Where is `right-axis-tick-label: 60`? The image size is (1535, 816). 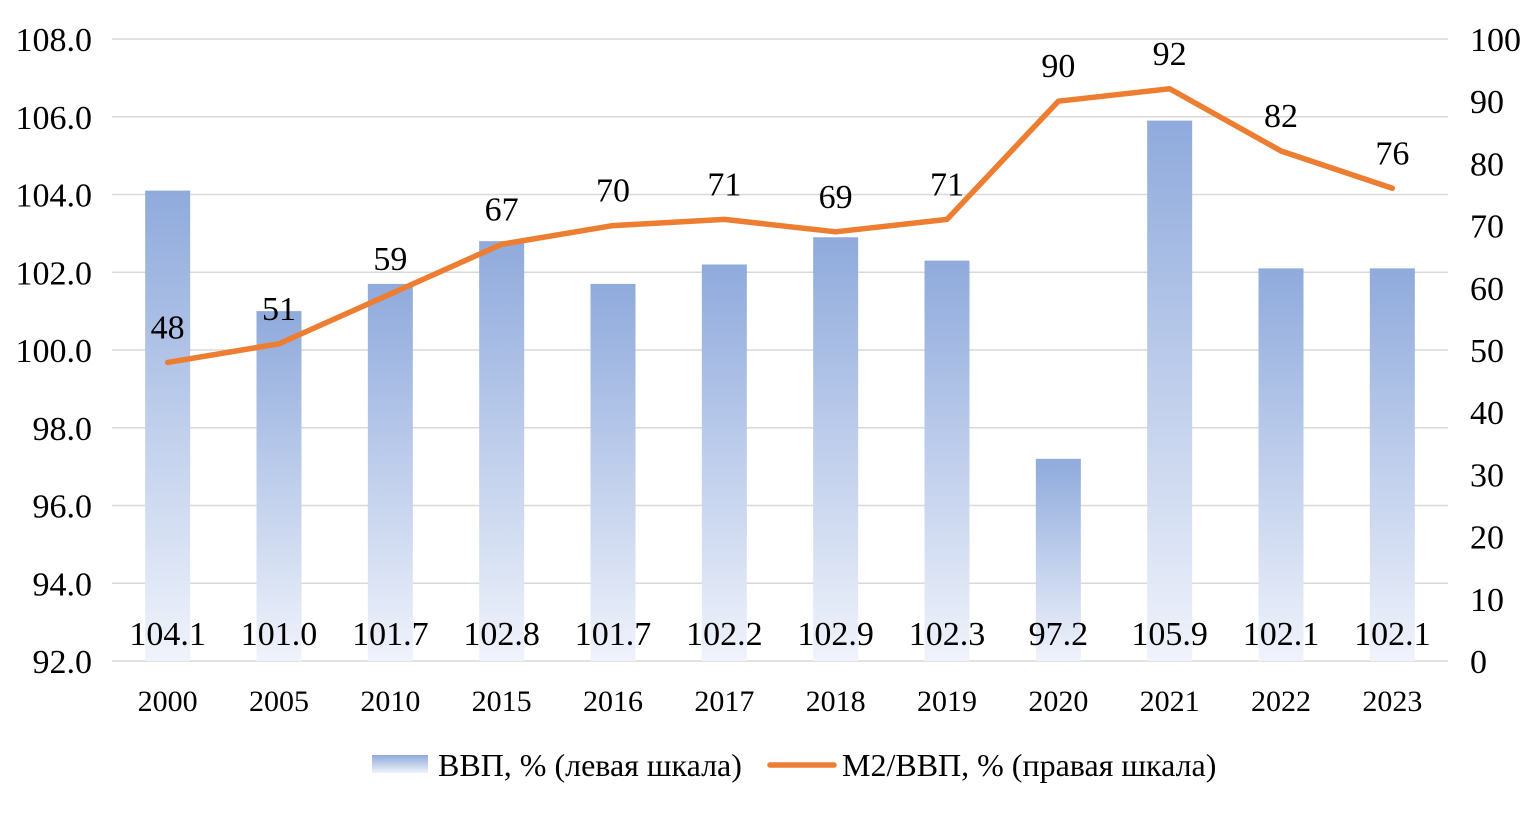 right-axis-tick-label: 60 is located at coordinates (1487, 289).